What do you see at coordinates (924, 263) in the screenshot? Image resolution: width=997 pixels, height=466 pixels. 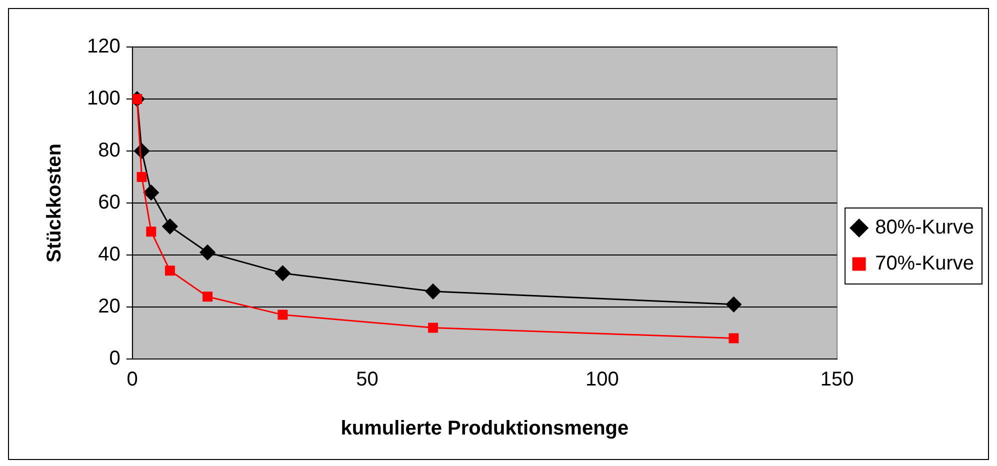 I see `legend-label: 70%-Kurve` at bounding box center [924, 263].